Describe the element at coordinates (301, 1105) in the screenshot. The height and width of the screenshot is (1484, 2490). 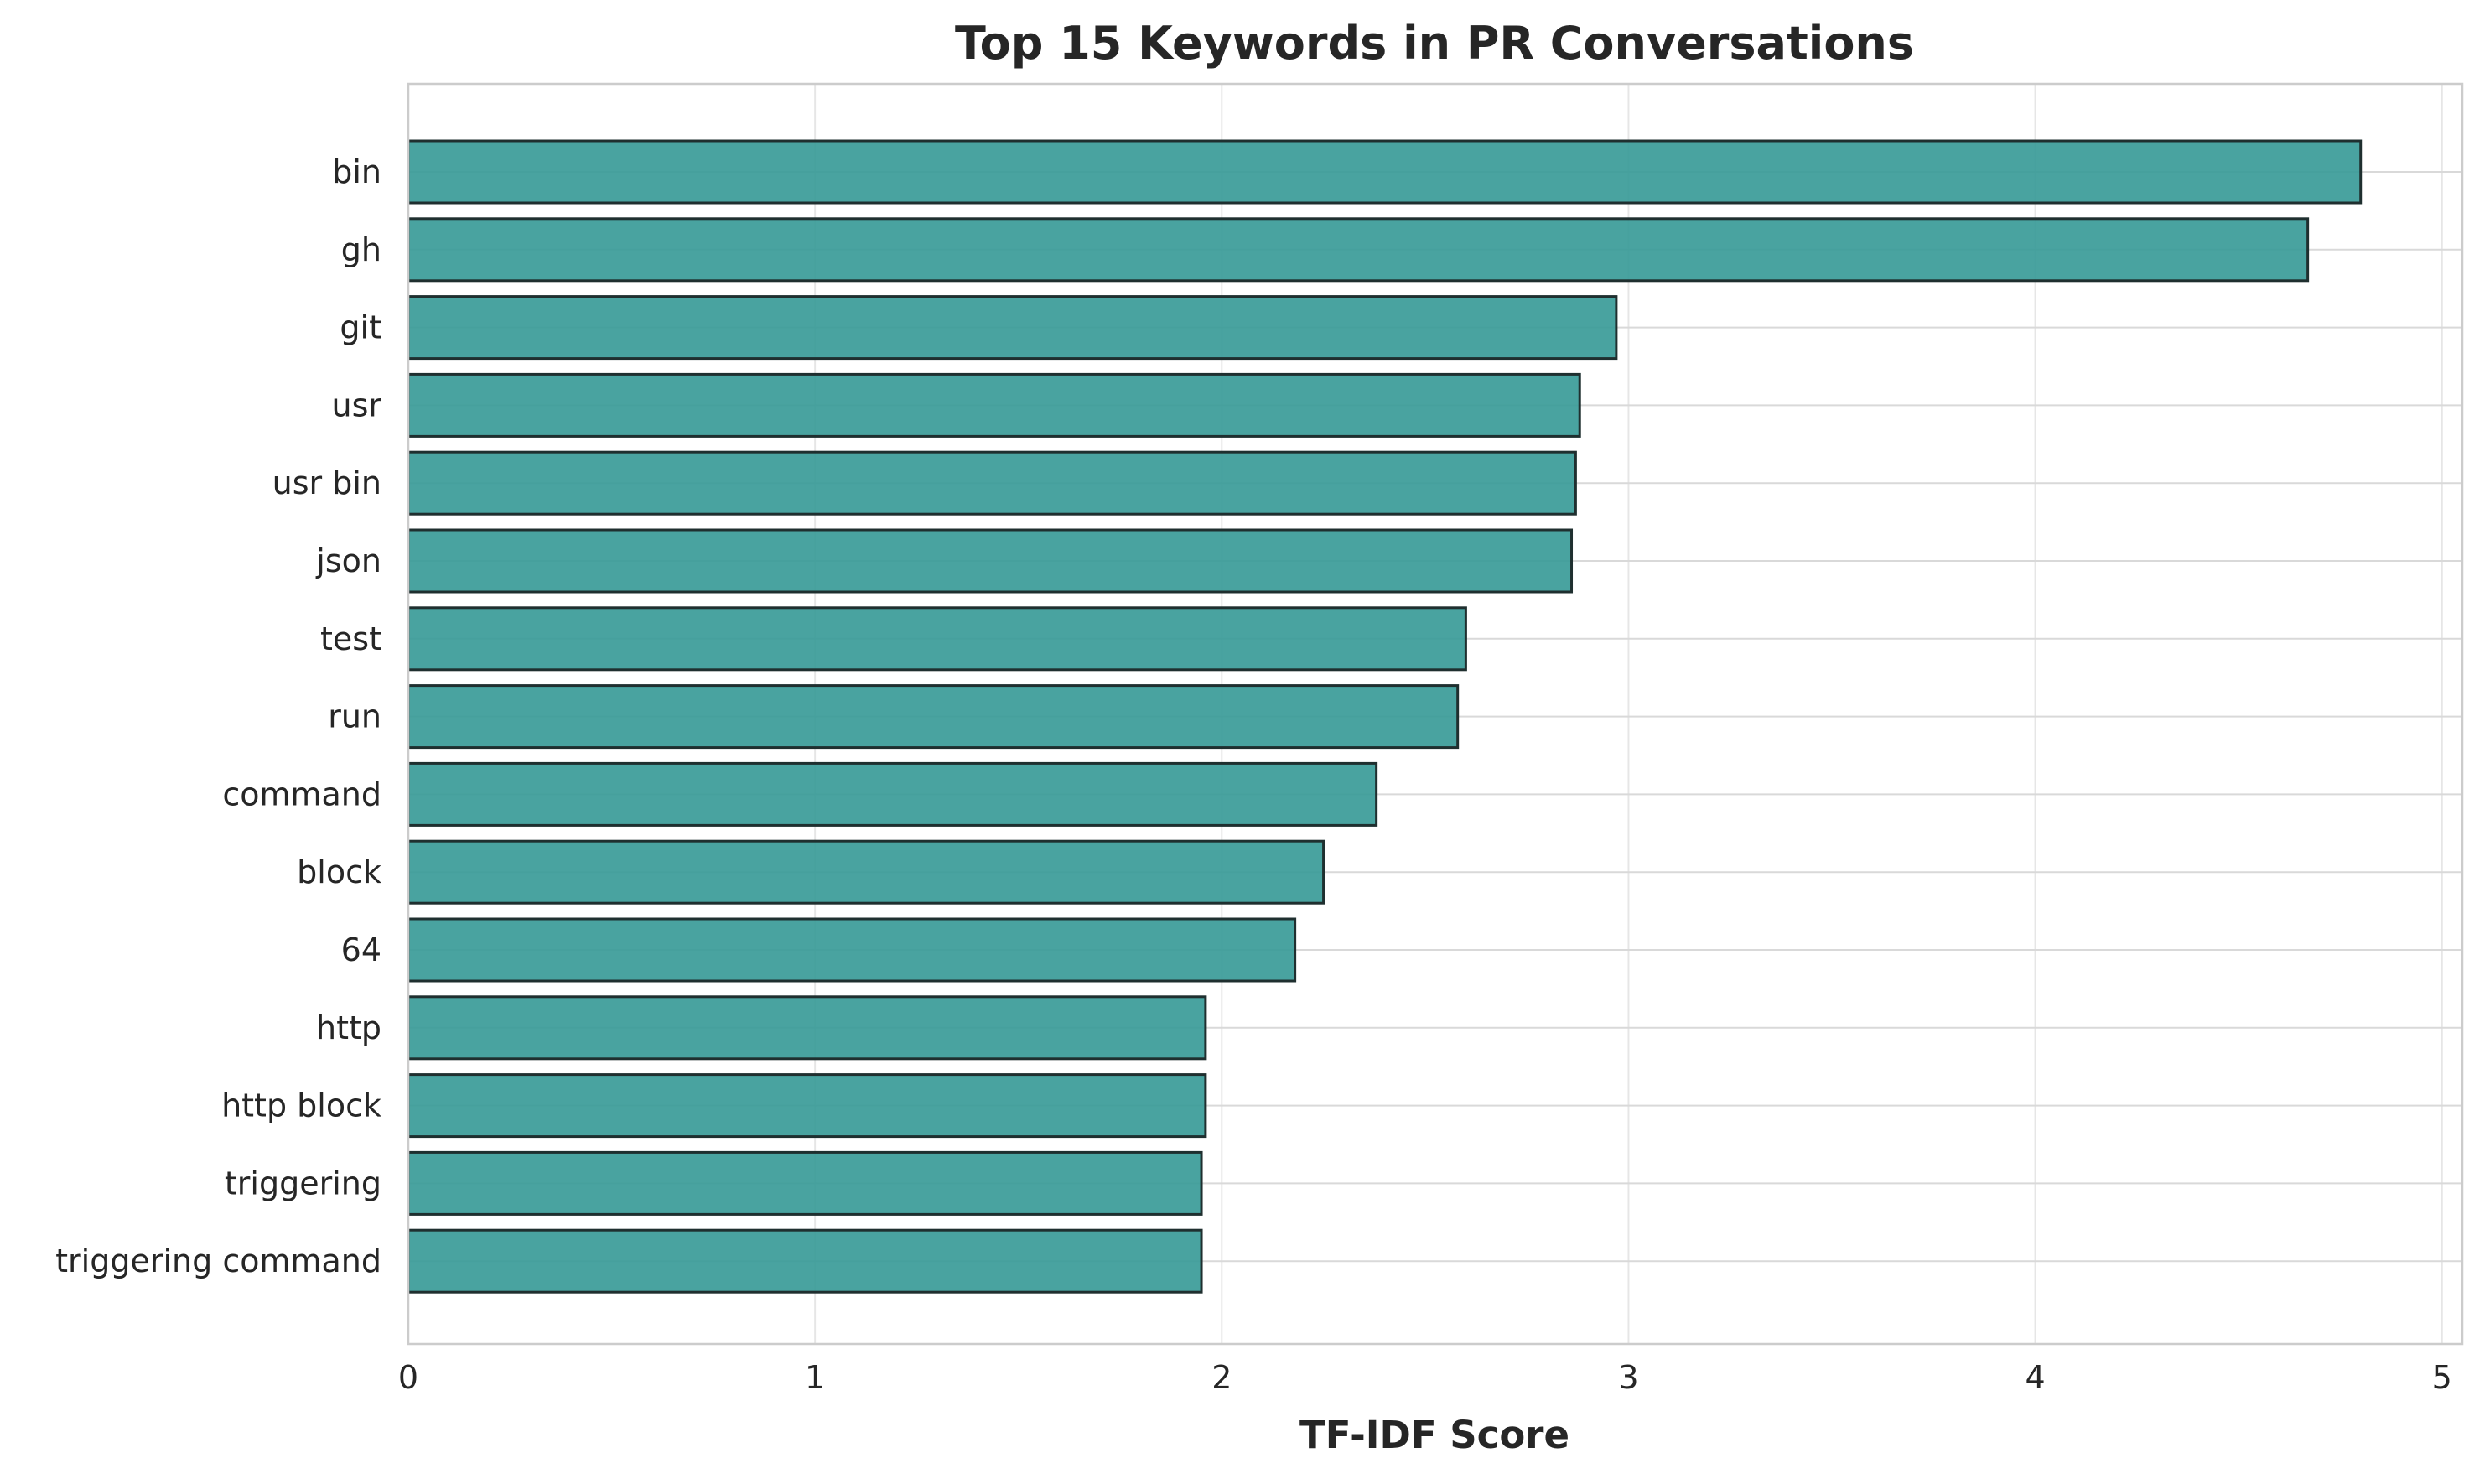
I see `y-tick-label: http block` at that location.